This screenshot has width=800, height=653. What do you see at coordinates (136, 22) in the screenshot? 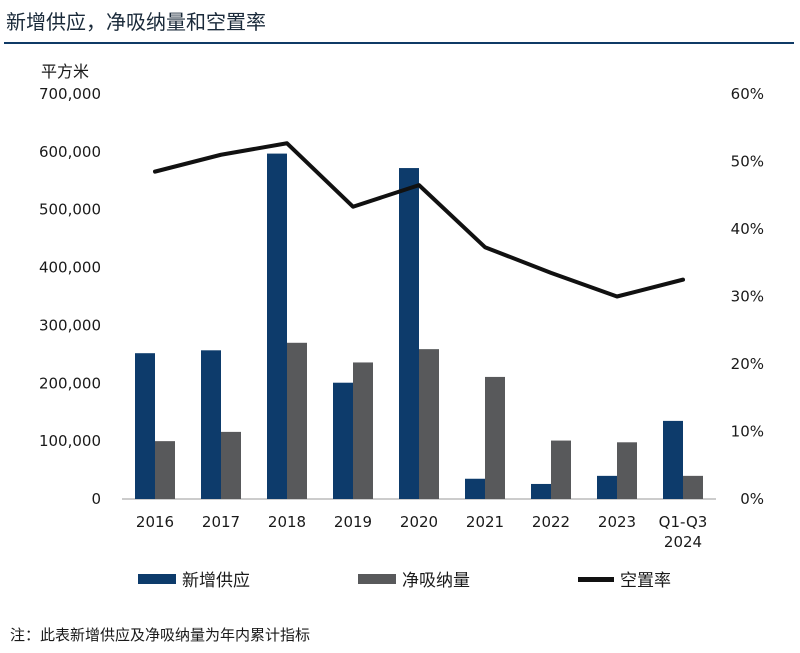
I see `page-title: 新增供应，净吸纳量和空置率` at bounding box center [136, 22].